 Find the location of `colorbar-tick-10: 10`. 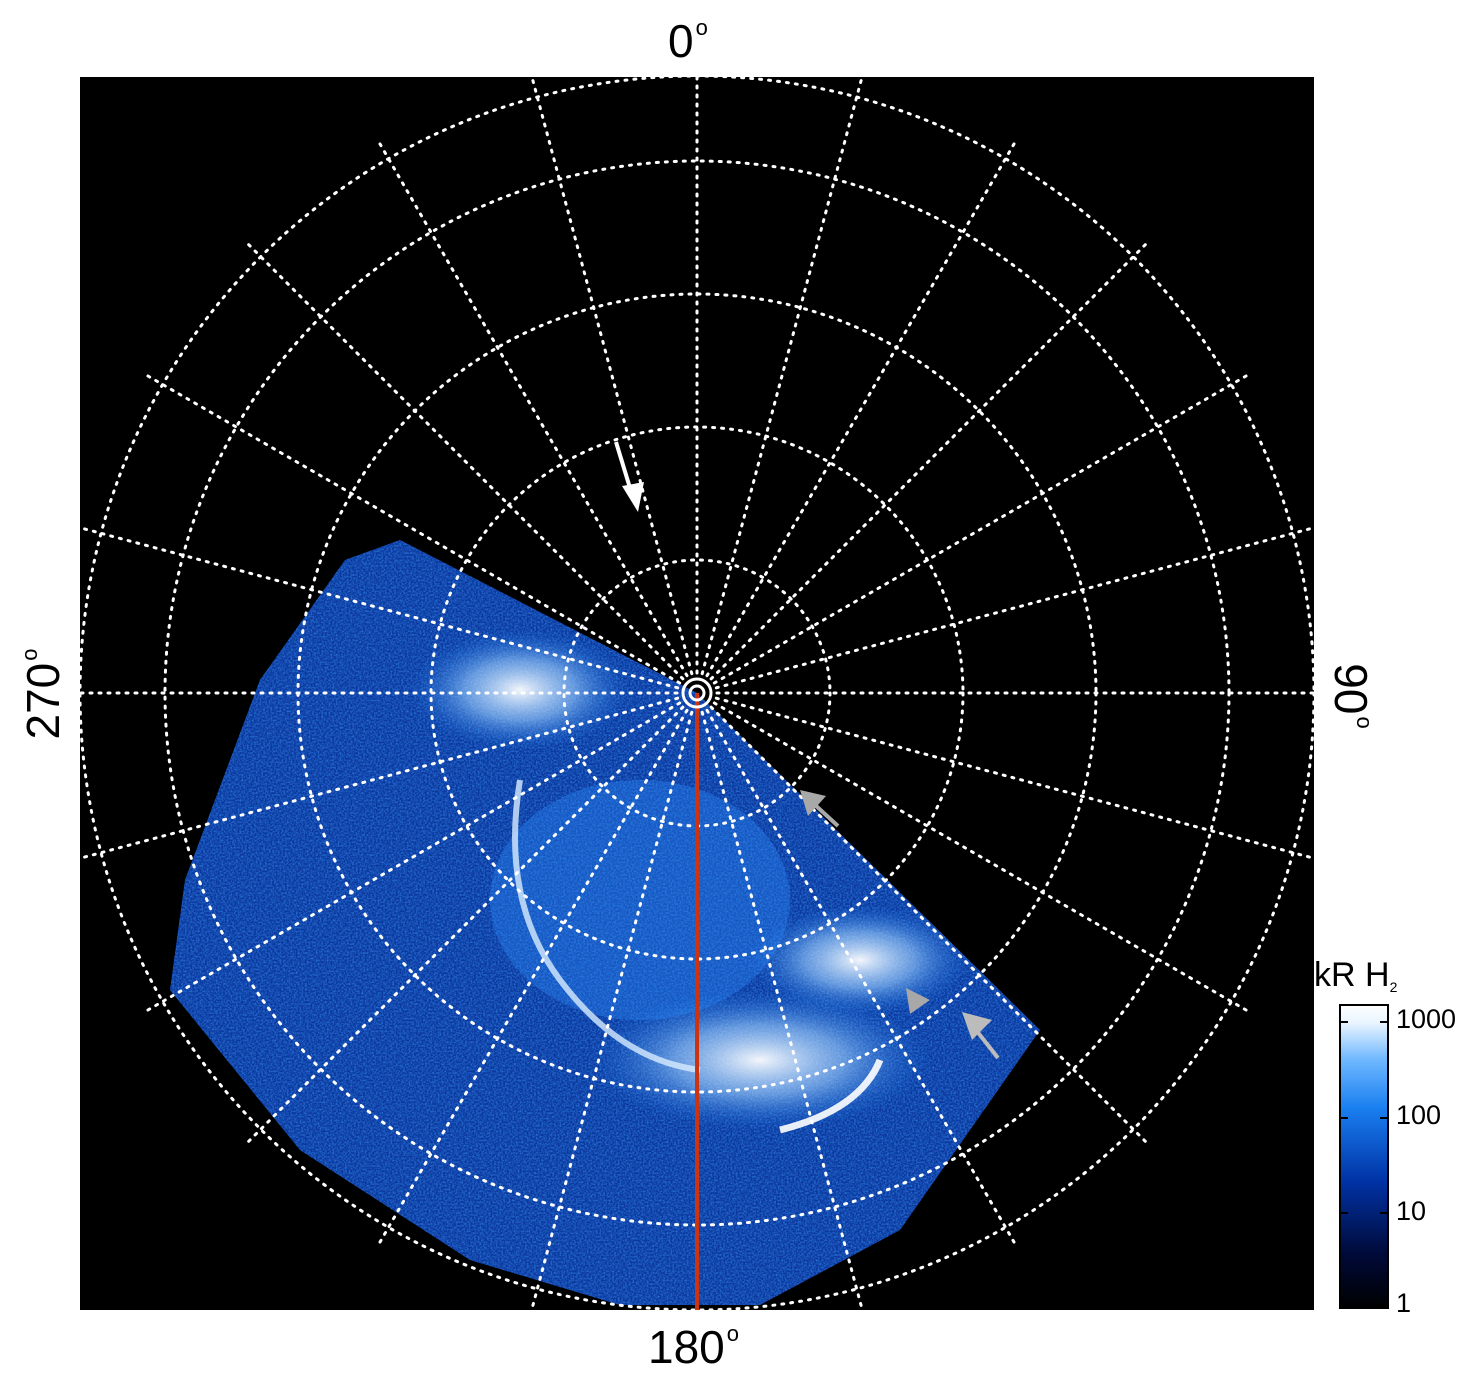

colorbar-tick-10: 10 is located at coordinates (1411, 1211).